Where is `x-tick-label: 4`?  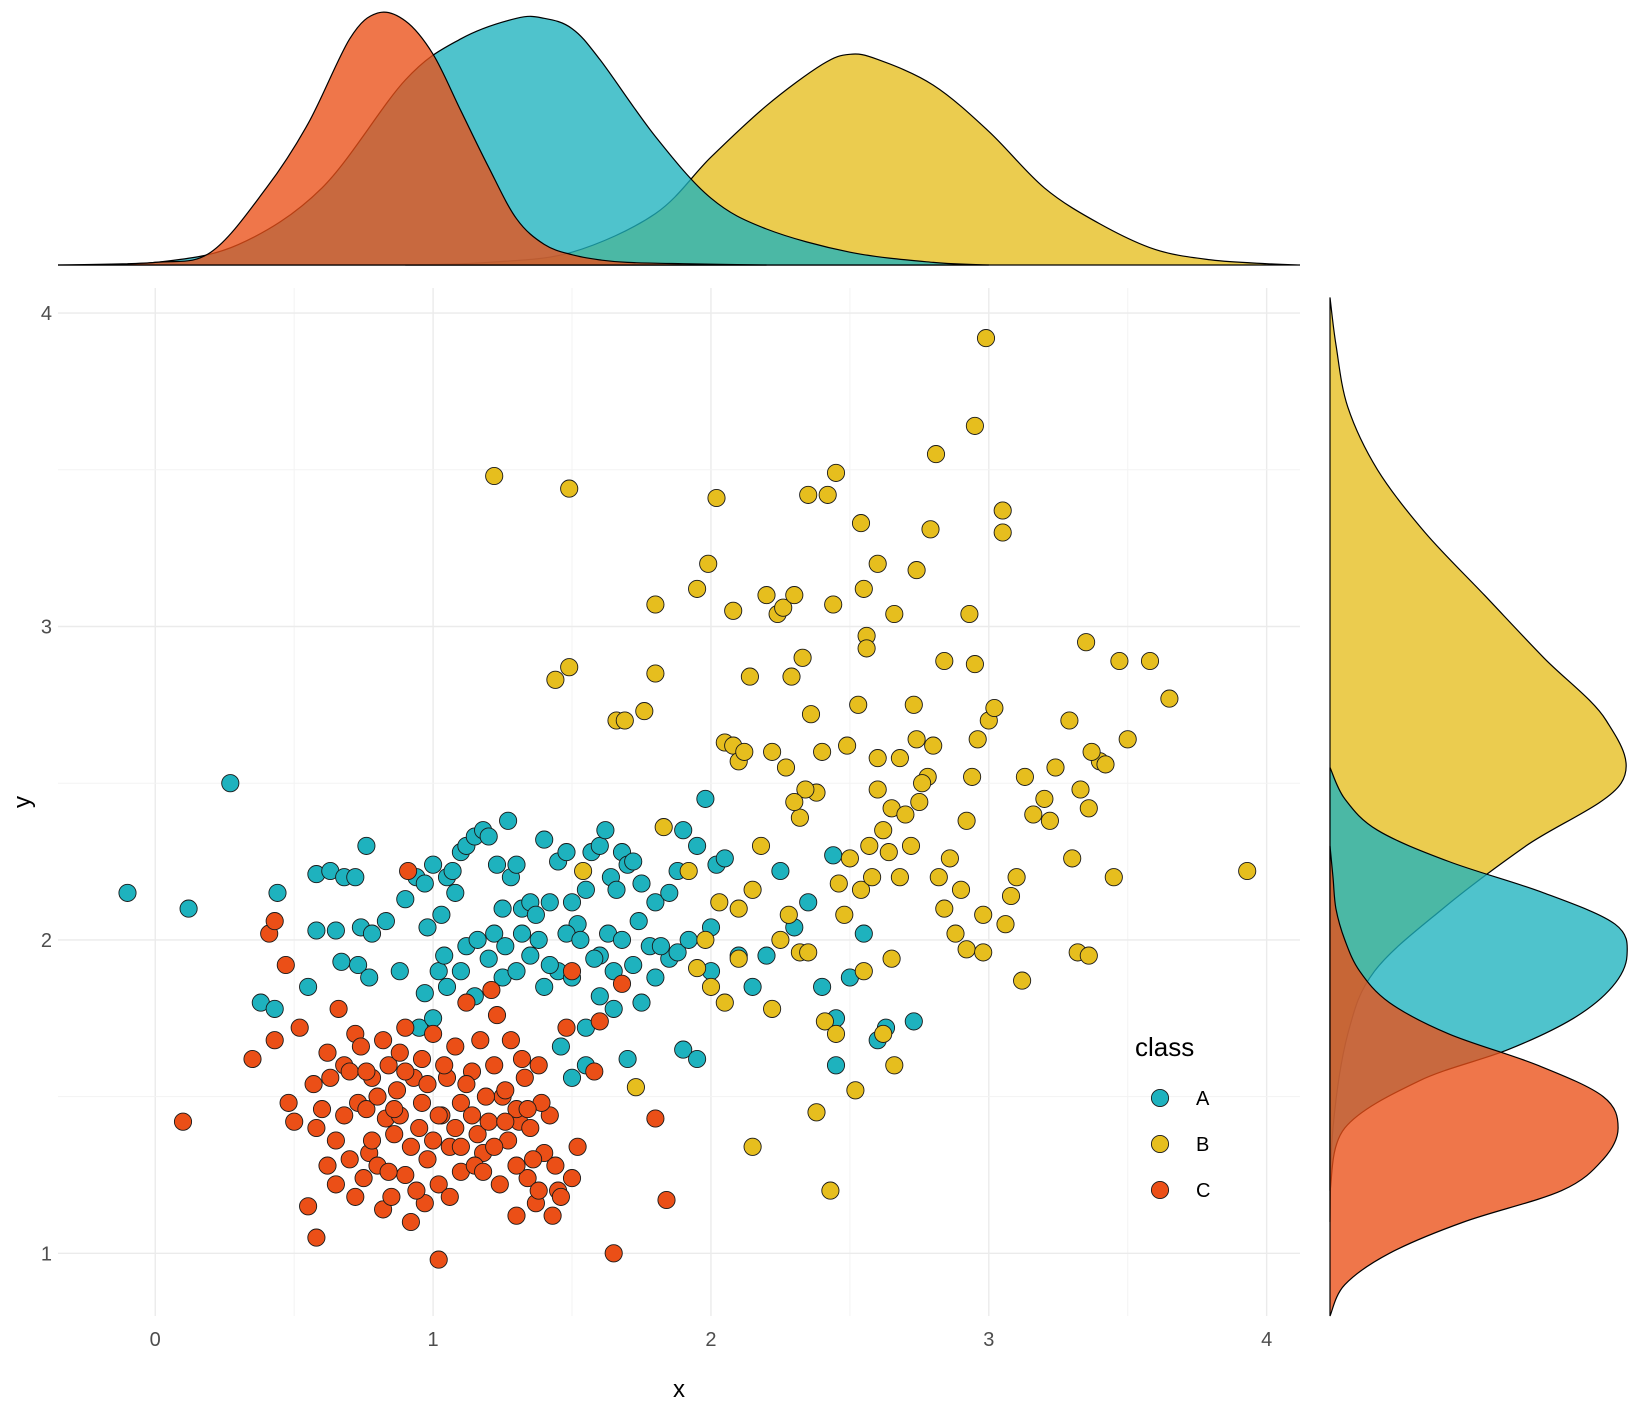
x-tick-label: 4 is located at coordinates (1266, 1340).